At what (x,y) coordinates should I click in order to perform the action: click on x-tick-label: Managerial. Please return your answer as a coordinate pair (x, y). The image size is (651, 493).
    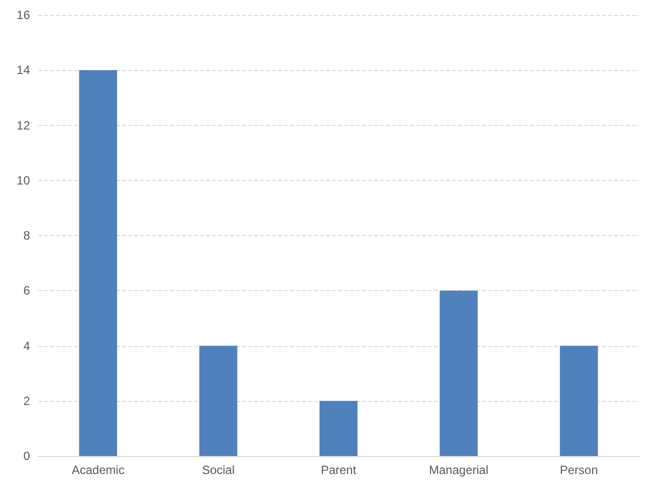
    Looking at the image, I should click on (458, 470).